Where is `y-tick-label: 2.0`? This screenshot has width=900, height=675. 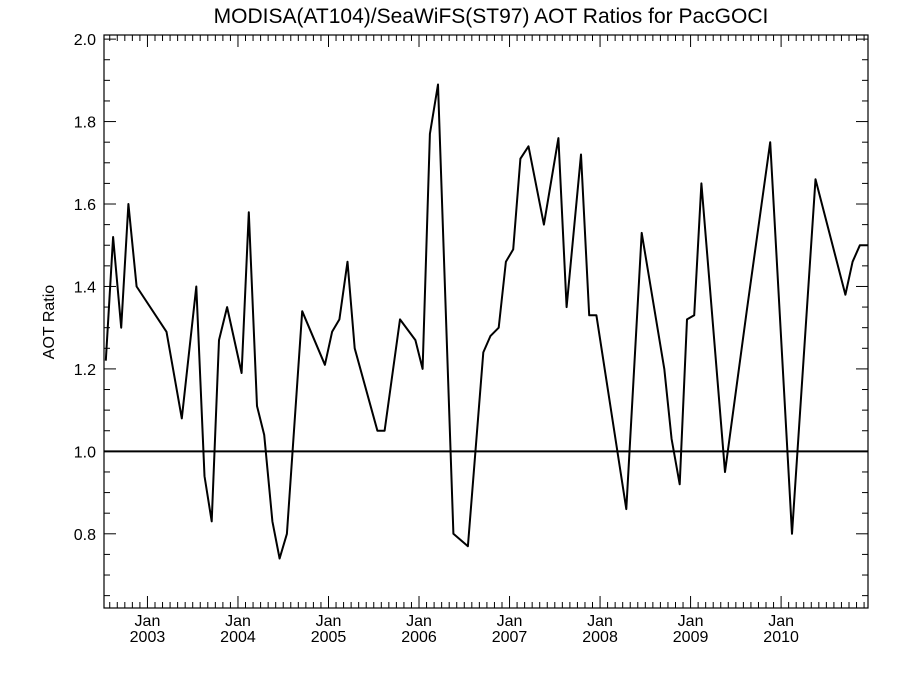
y-tick-label: 2.0 is located at coordinates (85, 40).